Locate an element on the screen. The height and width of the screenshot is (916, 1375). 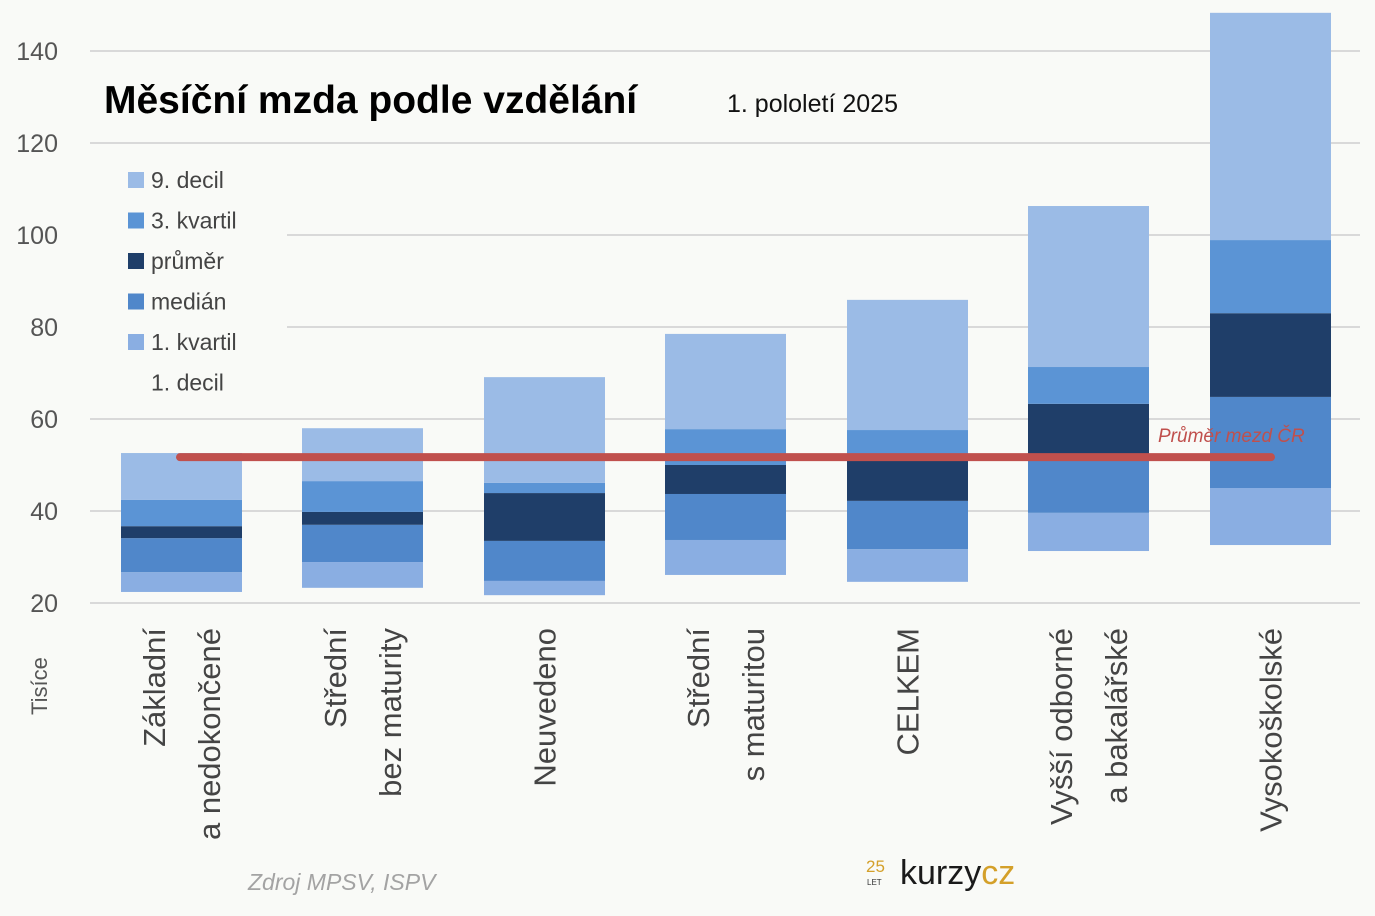
x-tick-label-line: s maturitou is located at coordinates (753, 704).